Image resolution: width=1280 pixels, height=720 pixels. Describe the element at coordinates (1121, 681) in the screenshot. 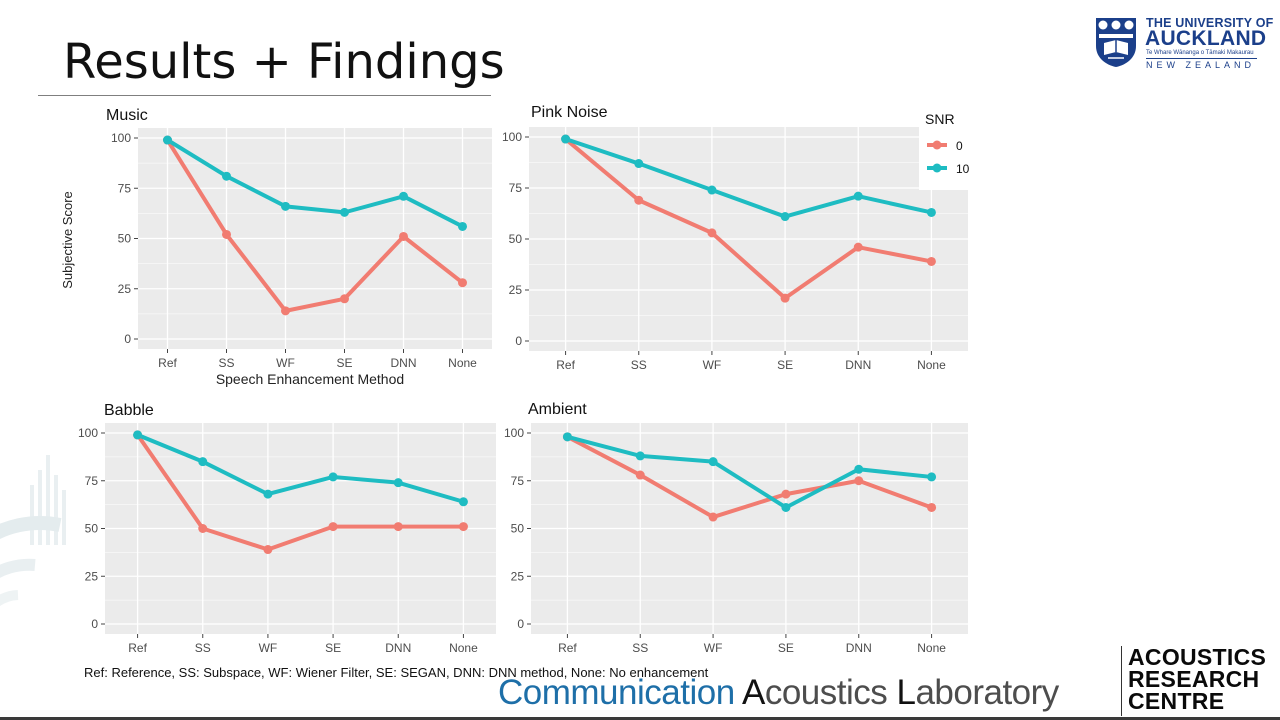

I see `logo-divider` at that location.